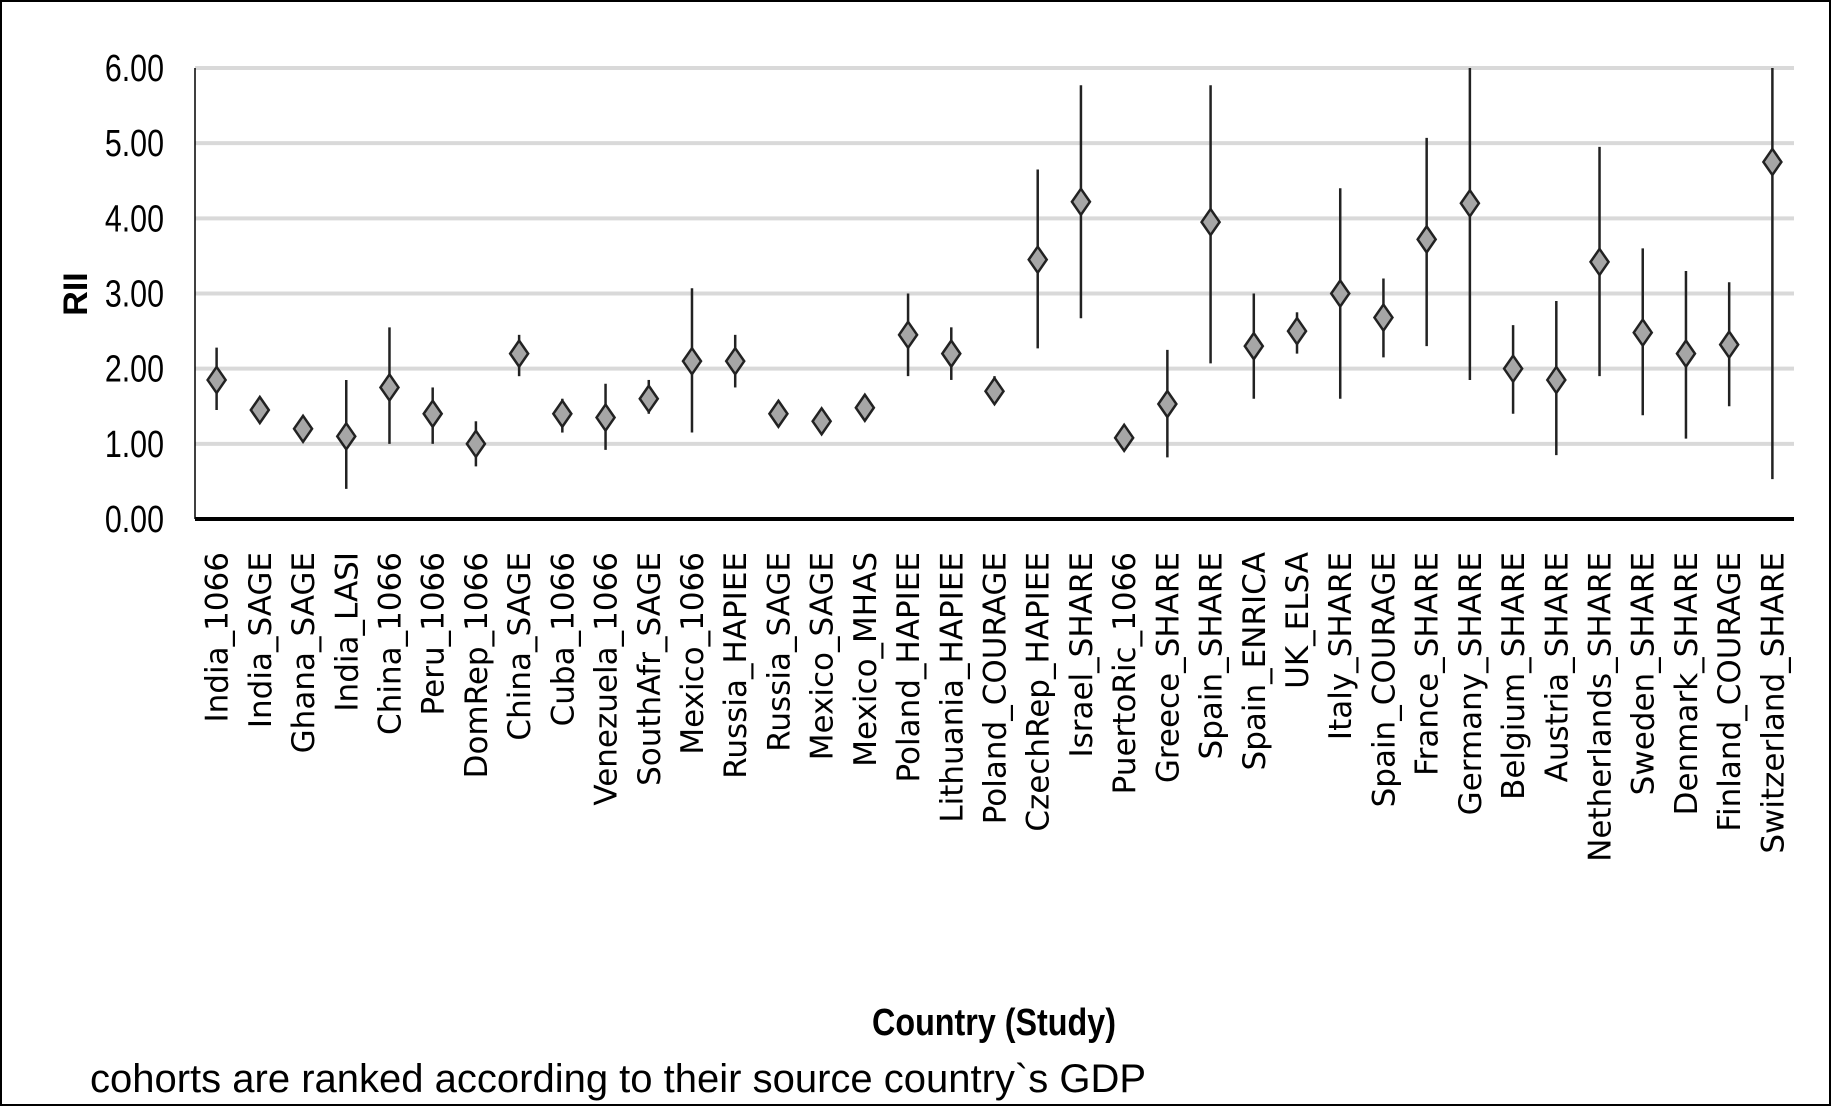  What do you see at coordinates (520, 646) in the screenshot?
I see `x-tick-label: China_SAGE` at bounding box center [520, 646].